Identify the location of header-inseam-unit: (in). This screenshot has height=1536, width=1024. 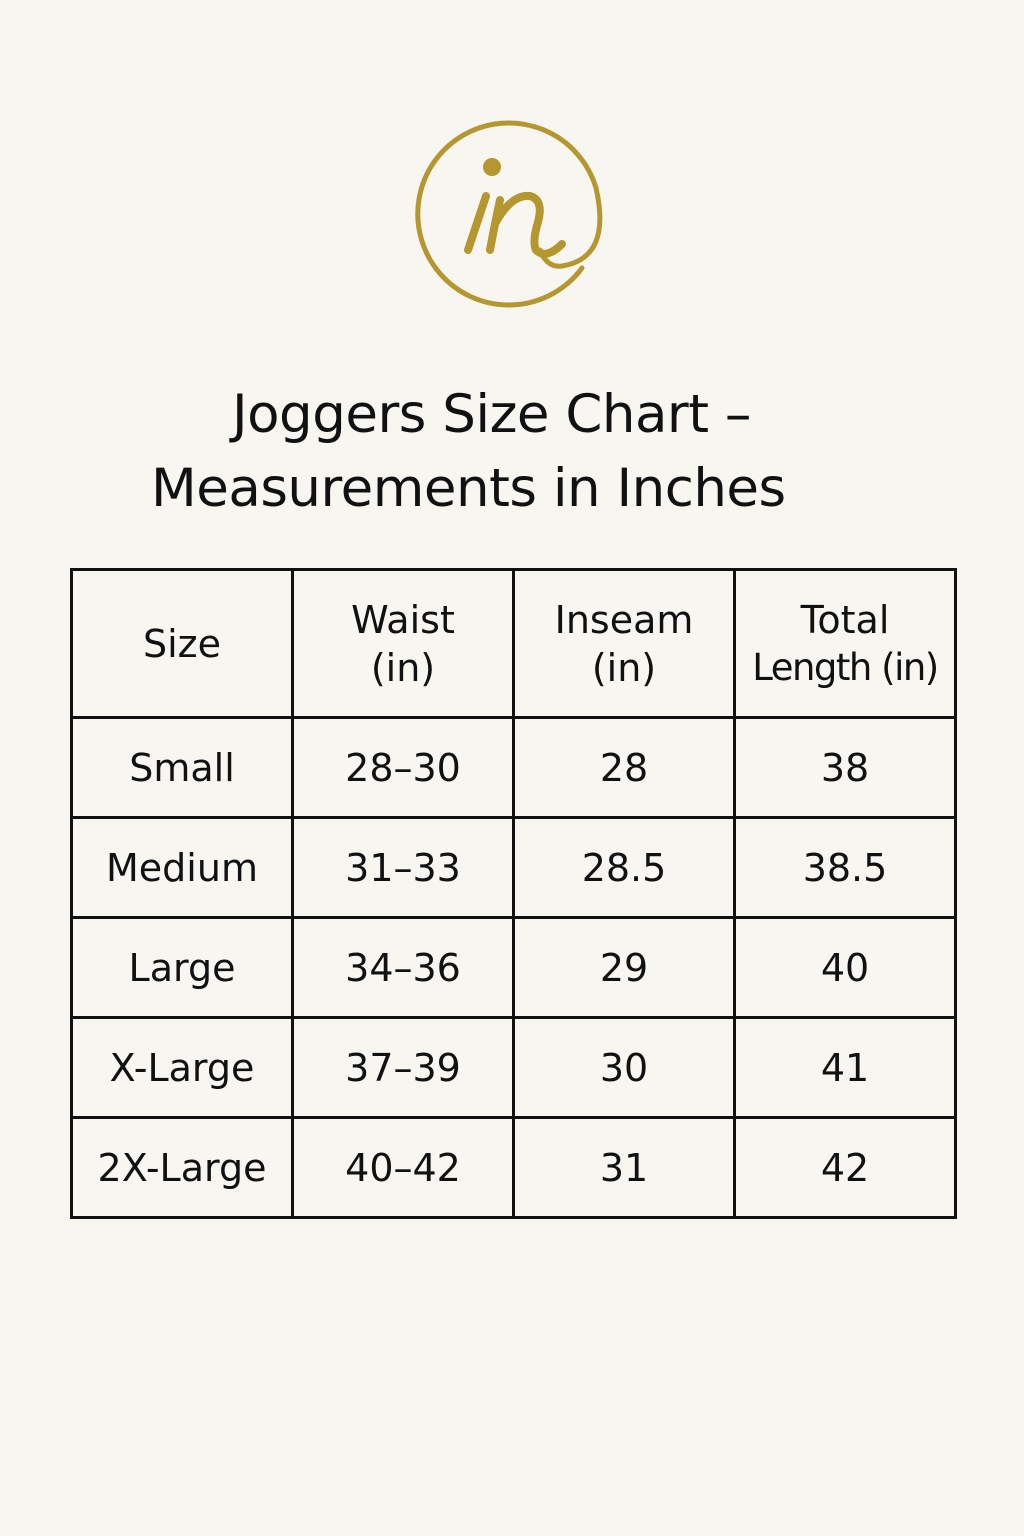
(624, 667).